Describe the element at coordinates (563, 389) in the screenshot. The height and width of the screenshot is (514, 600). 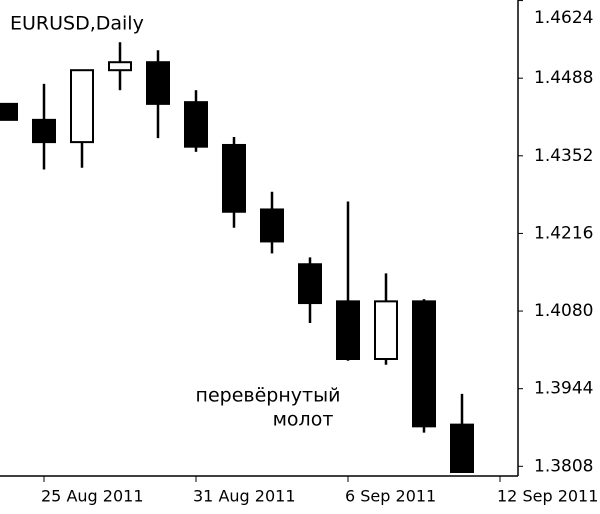
I see `y-tick-label: 1.3944` at that location.